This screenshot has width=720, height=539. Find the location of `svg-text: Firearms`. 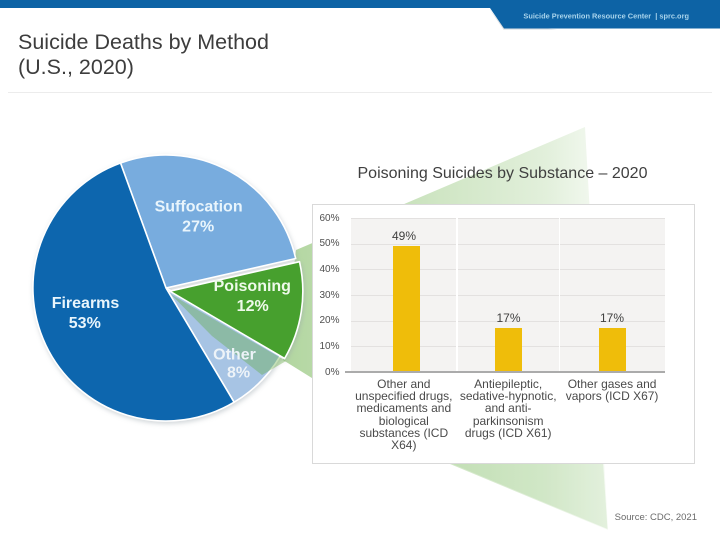

svg-text: Firearms is located at coordinates (86, 303).